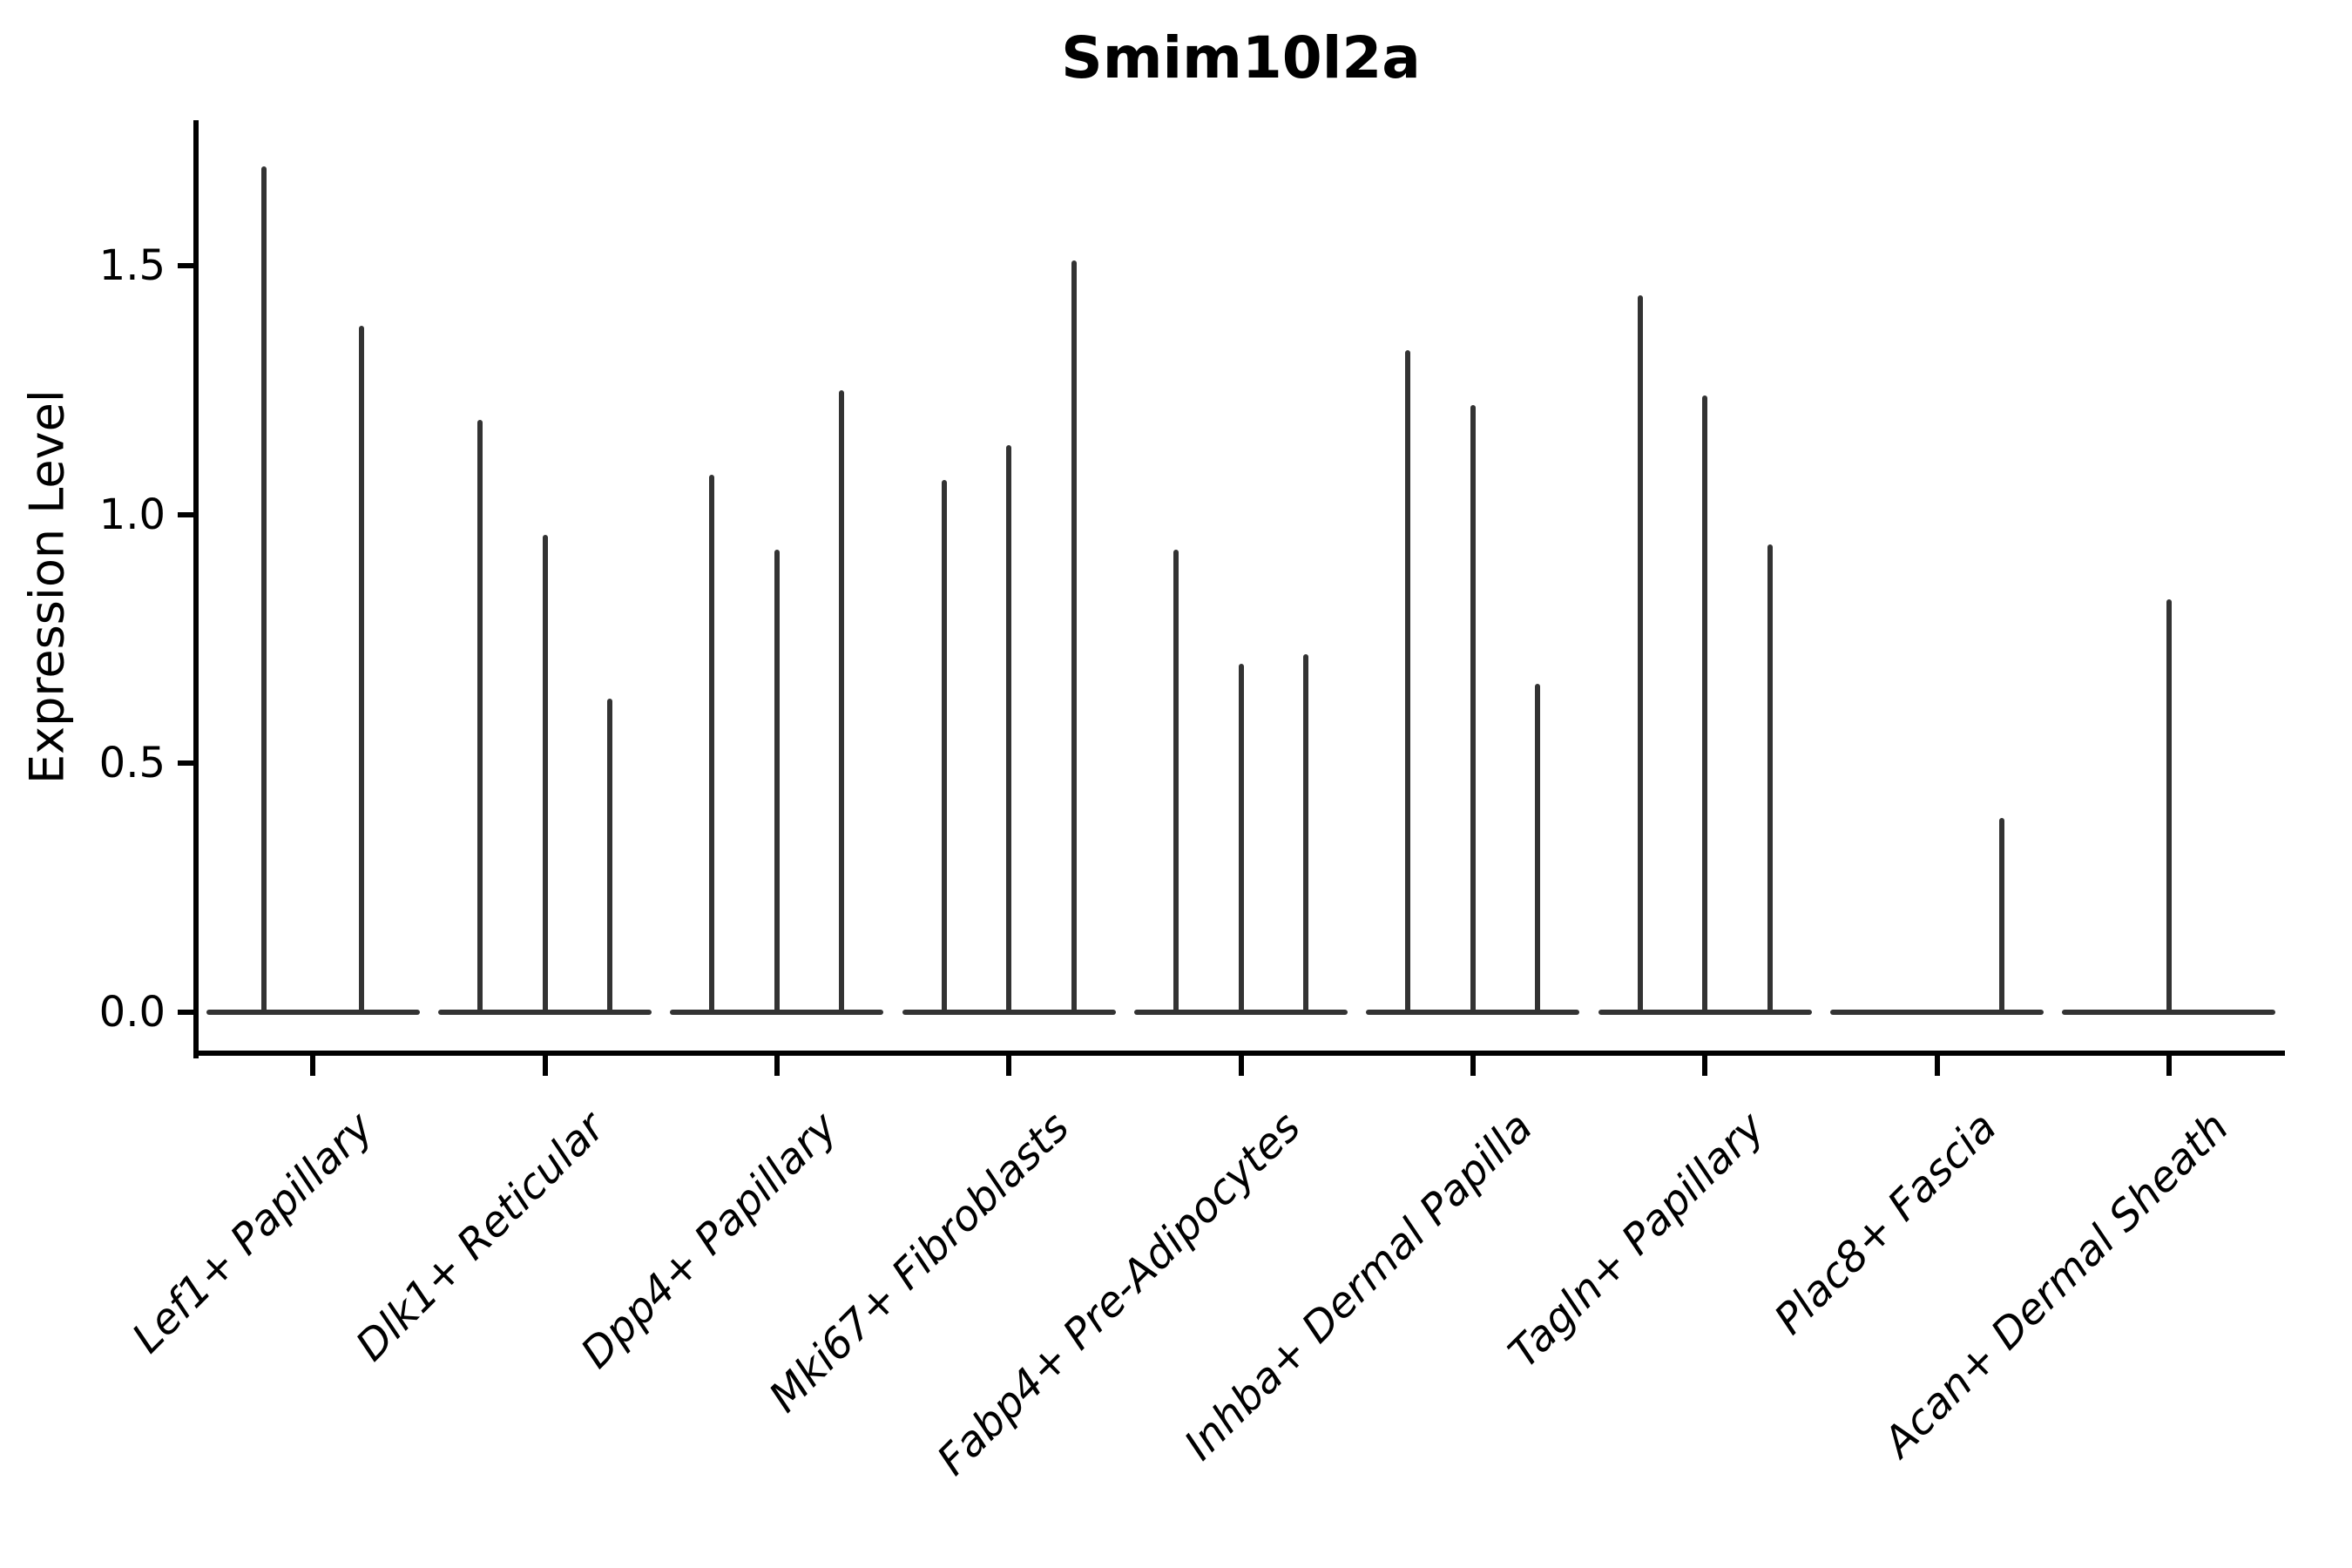 The image size is (2352, 1568). Describe the element at coordinates (1886, 1223) in the screenshot. I see `x-tick-label: Plac8+ Fascia` at that location.